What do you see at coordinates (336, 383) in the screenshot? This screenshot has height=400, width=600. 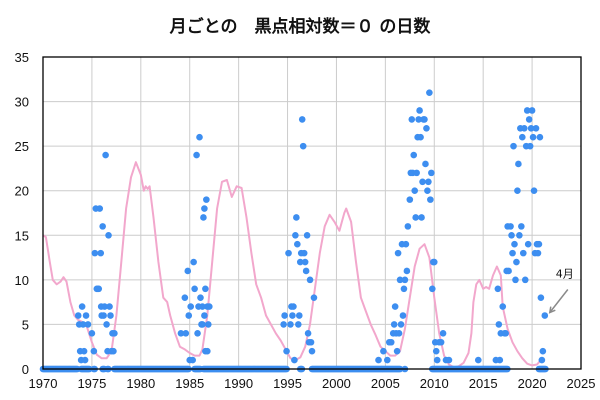 I see `x-tick-label: 2000` at bounding box center [336, 383].